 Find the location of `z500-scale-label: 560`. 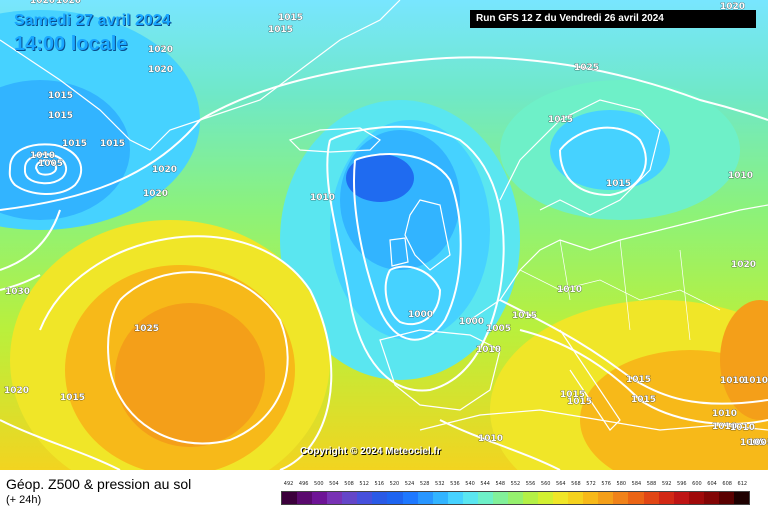

z500-scale-label: 560 is located at coordinates (545, 484).